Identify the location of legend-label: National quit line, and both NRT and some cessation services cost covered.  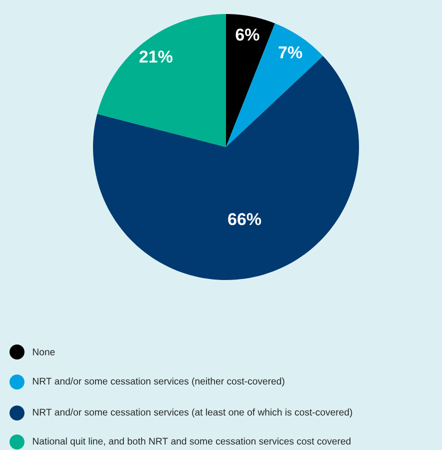
(191, 442).